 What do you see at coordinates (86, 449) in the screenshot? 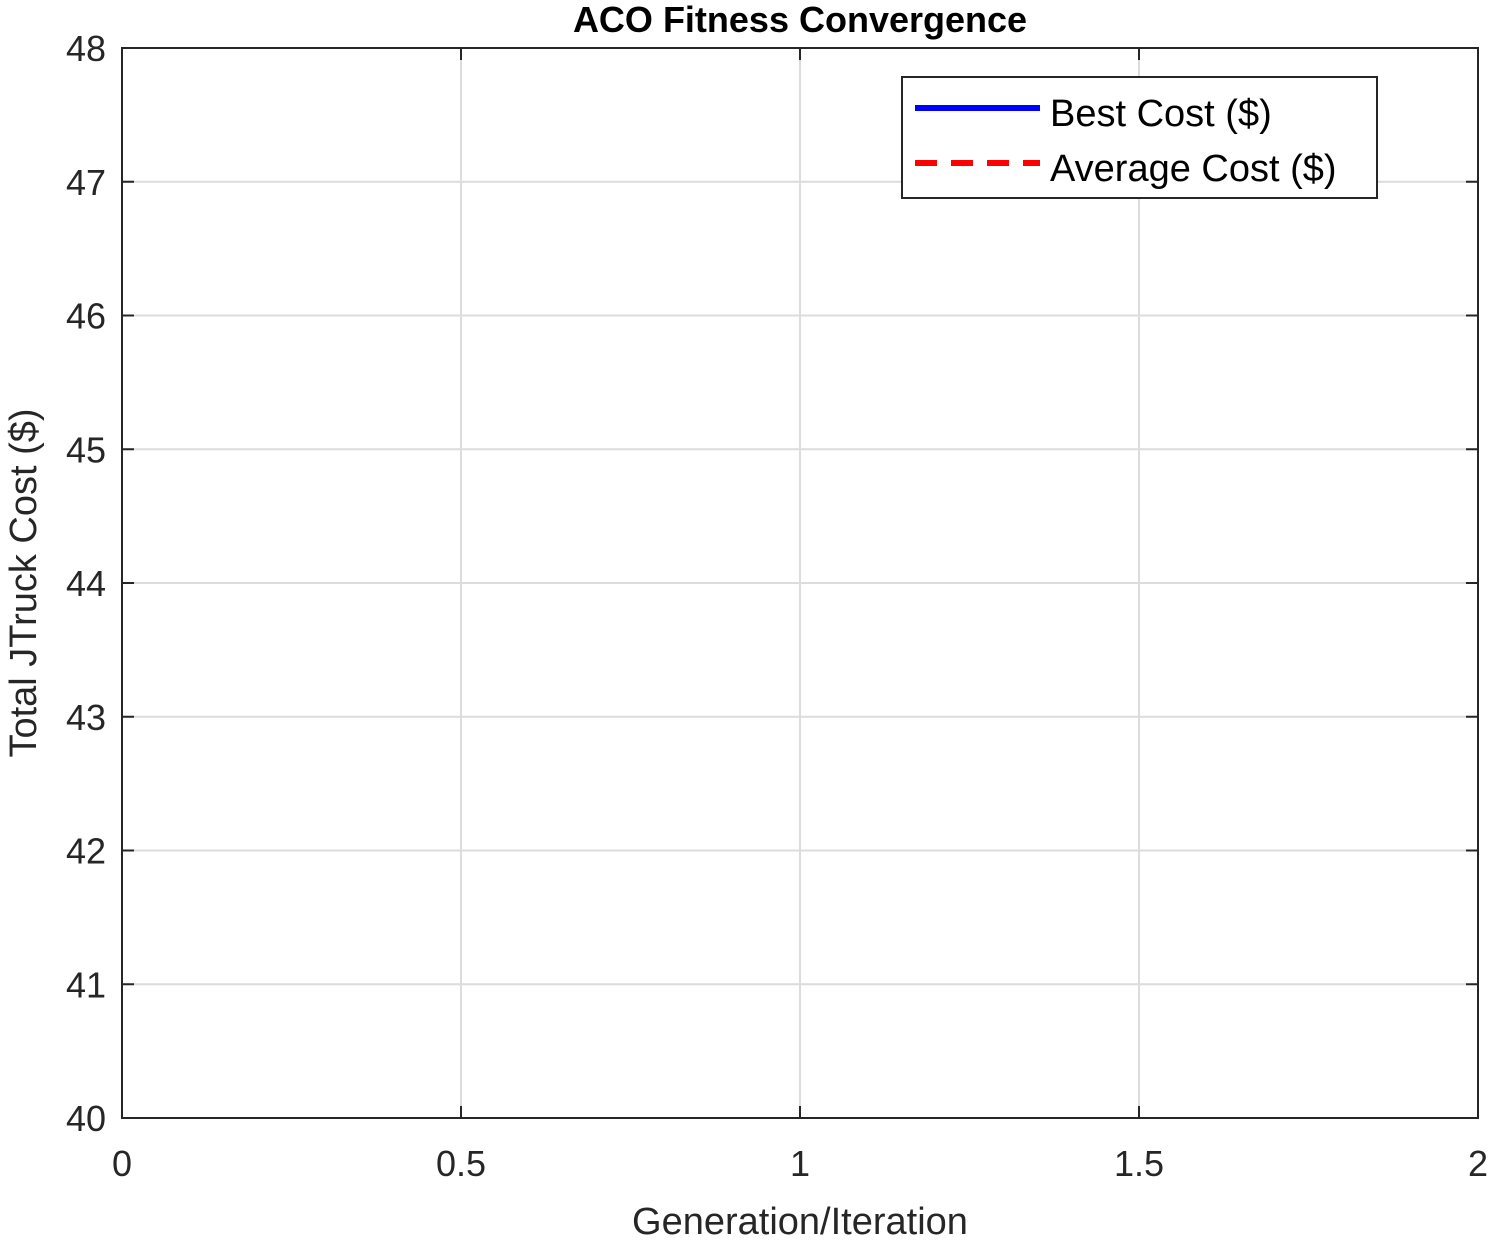
I see `y-tick-label: 45` at bounding box center [86, 449].